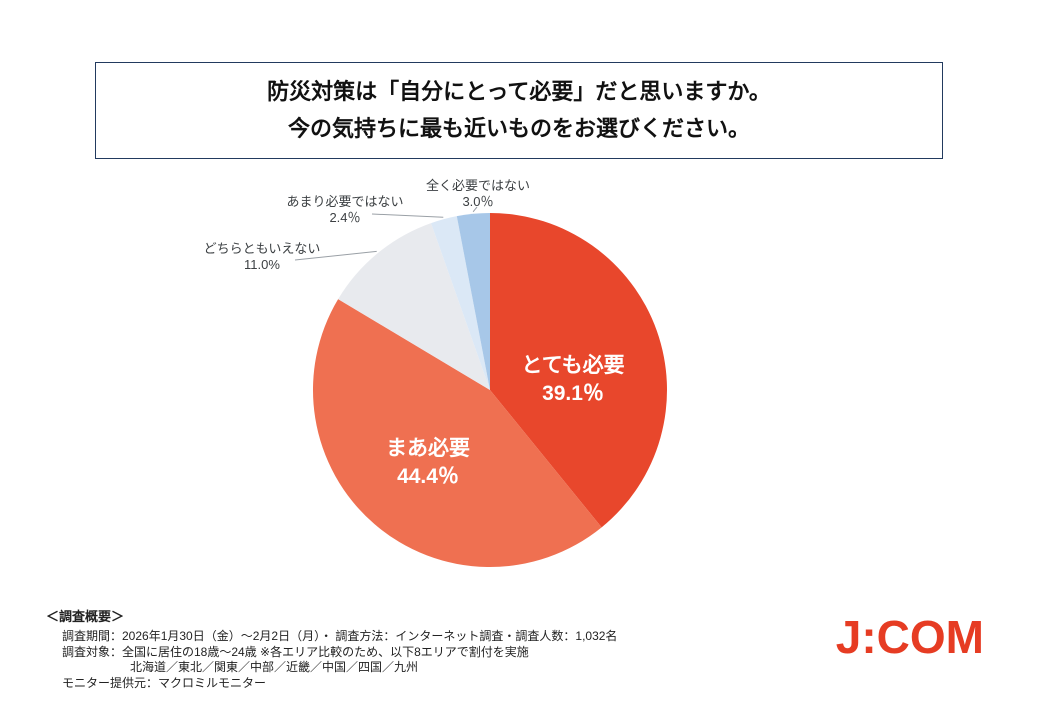  Describe the element at coordinates (573, 394) in the screenshot. I see `pie-label-totemo-value: 39.1％` at that location.